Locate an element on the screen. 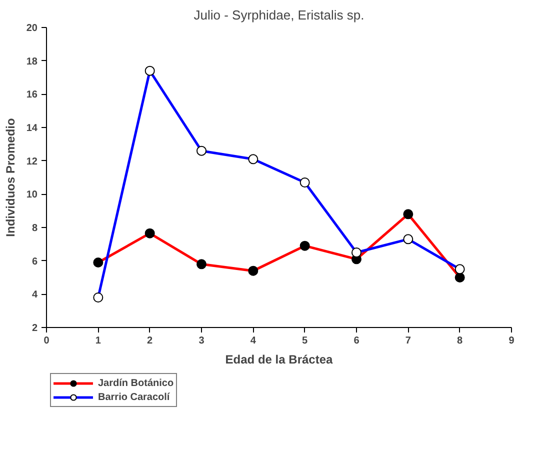 Image resolution: width=537 pixels, height=472 pixels. y-tick-label: 18 is located at coordinates (32, 62).